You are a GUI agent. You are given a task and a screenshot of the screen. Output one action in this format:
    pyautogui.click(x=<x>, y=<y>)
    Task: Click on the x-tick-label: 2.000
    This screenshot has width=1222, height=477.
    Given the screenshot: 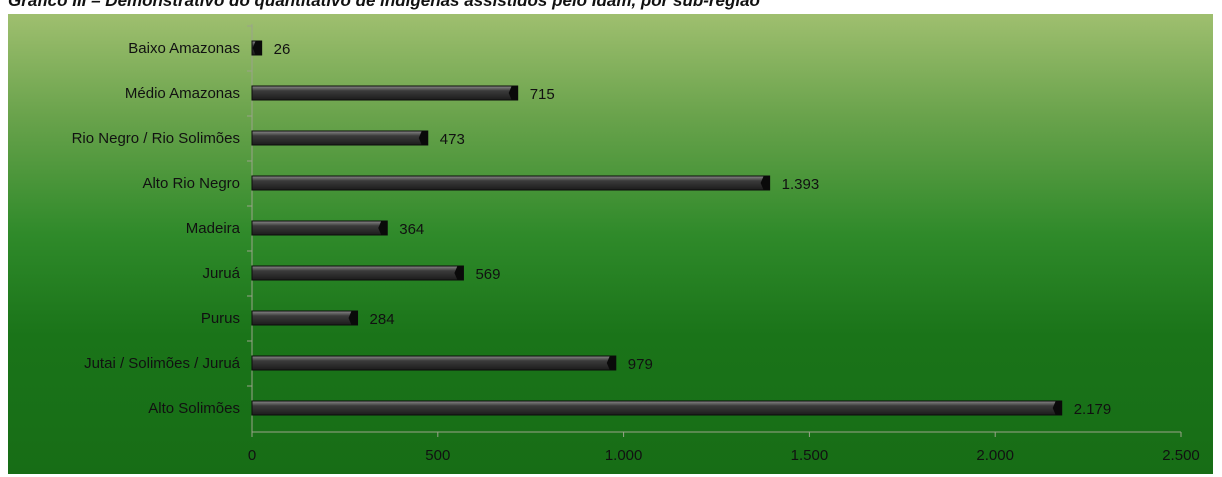 What is the action you would take?
    pyautogui.click(x=995, y=455)
    